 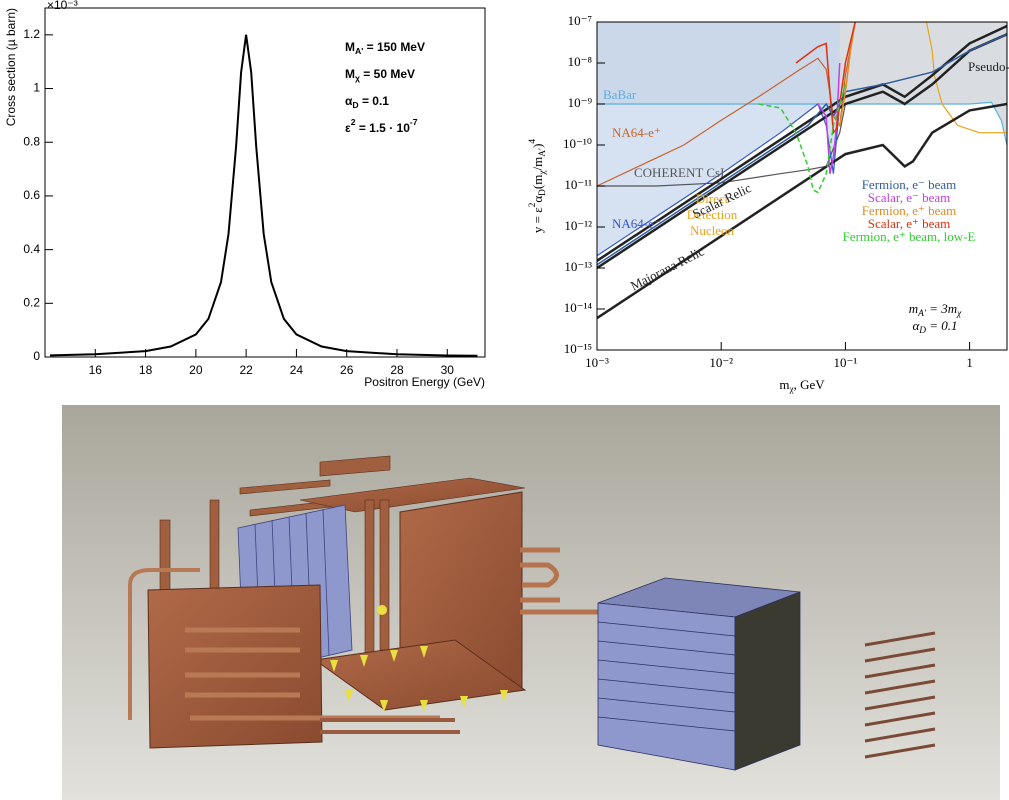 I want to click on annotation: ε2 = 1.5 · 10-7, so click(x=381, y=126).